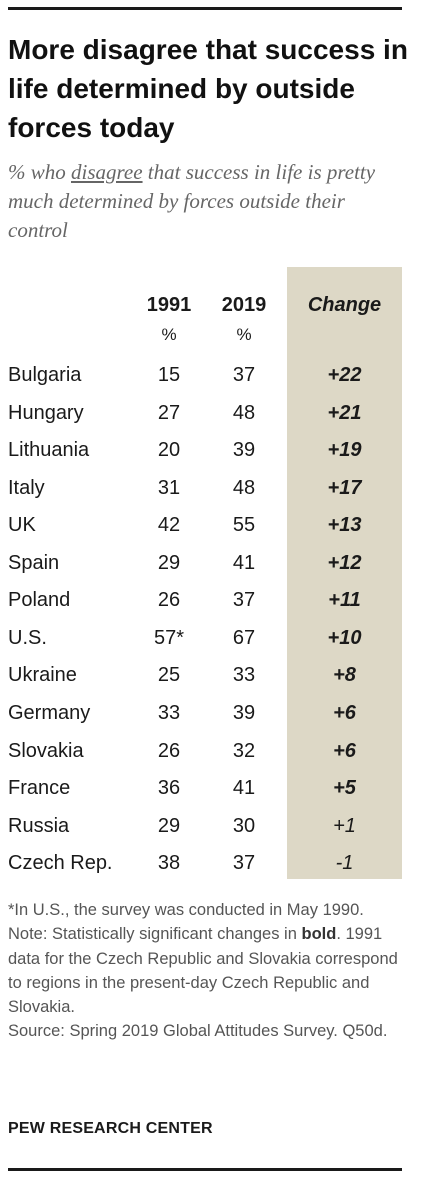 Image resolution: width=428 pixels, height=1182 pixels. What do you see at coordinates (244, 637) in the screenshot?
I see `value-2019: 67` at bounding box center [244, 637].